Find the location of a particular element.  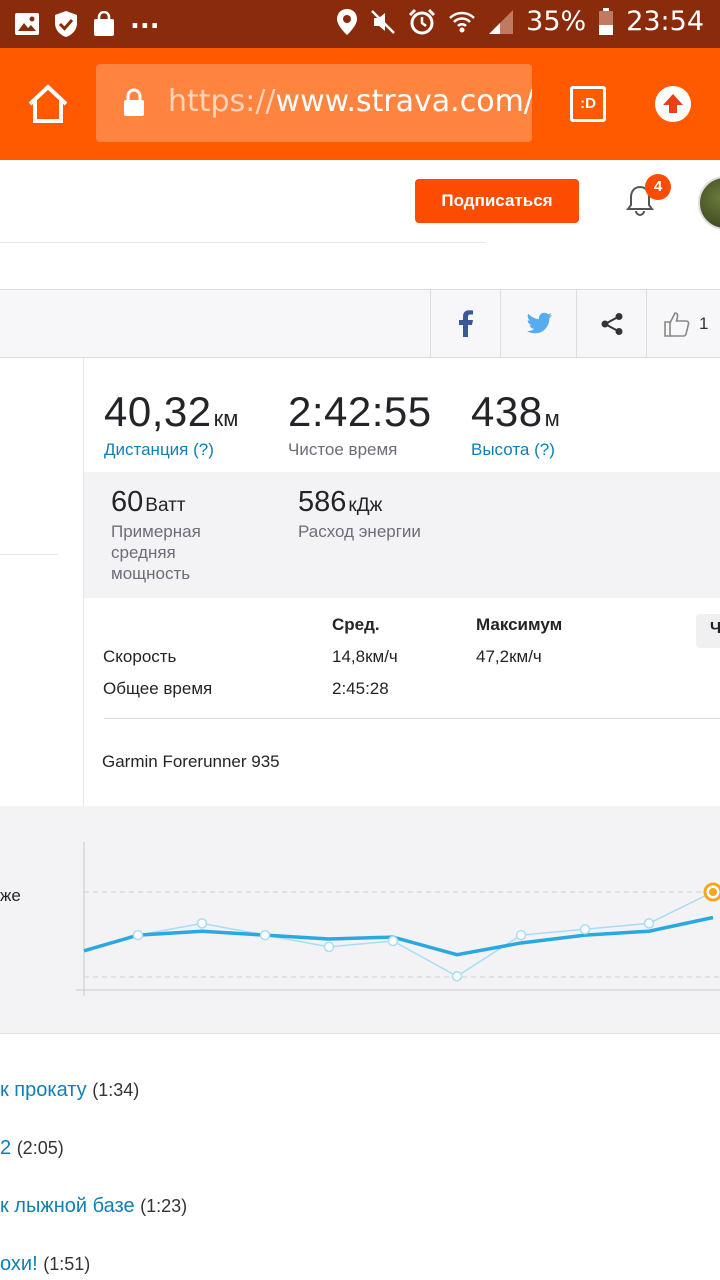

tab-switcher-button: :D is located at coordinates (588, 104).